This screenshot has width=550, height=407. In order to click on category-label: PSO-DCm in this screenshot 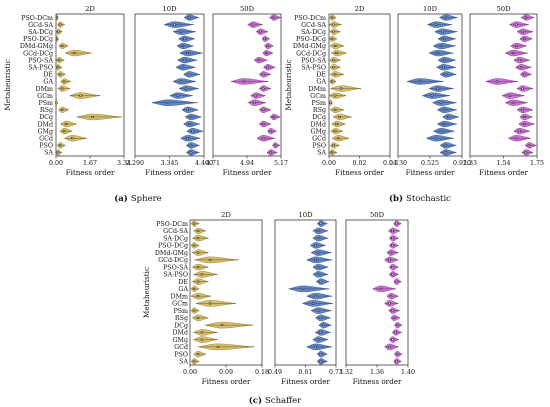, I will do `click(37, 18)`.